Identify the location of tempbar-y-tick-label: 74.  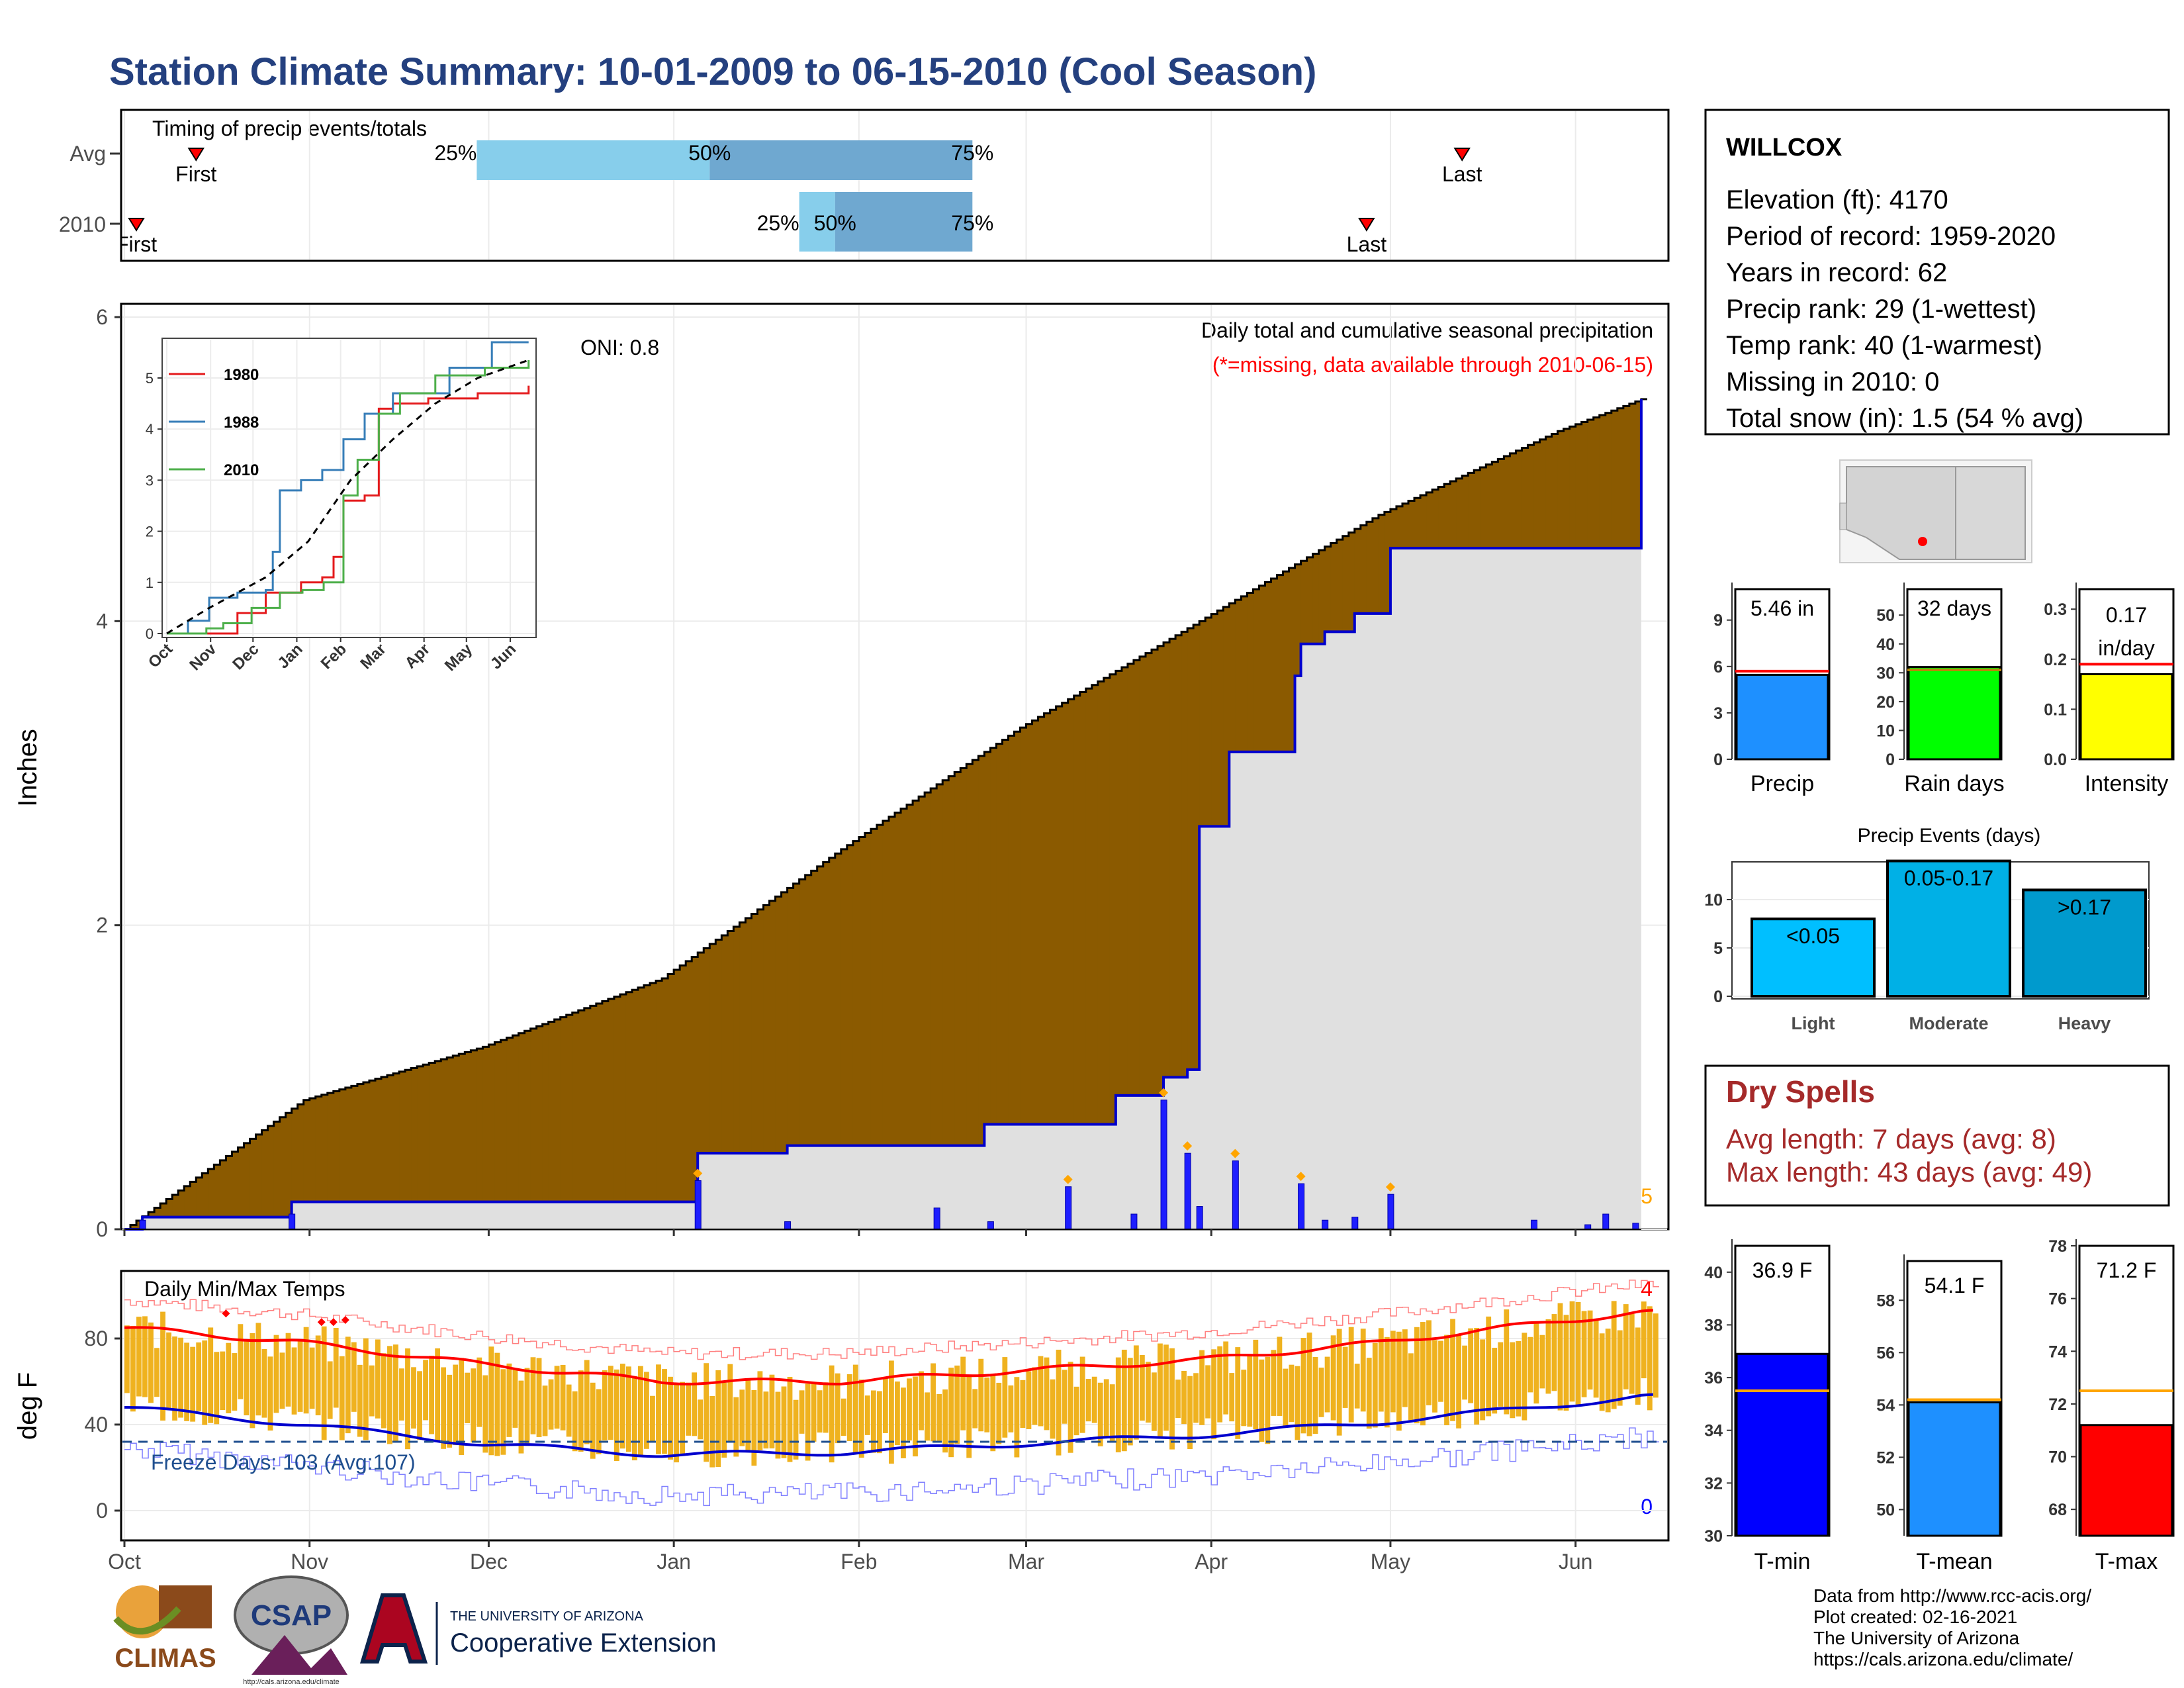
(2057, 1351).